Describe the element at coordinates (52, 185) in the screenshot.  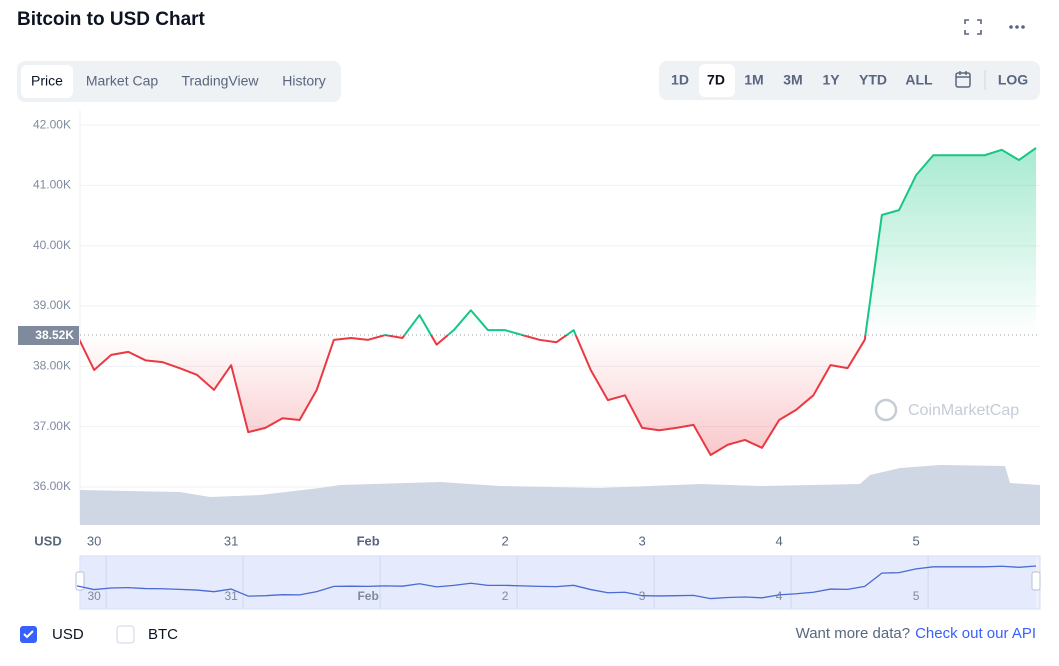
I see `y-tick-label: 41.00K` at that location.